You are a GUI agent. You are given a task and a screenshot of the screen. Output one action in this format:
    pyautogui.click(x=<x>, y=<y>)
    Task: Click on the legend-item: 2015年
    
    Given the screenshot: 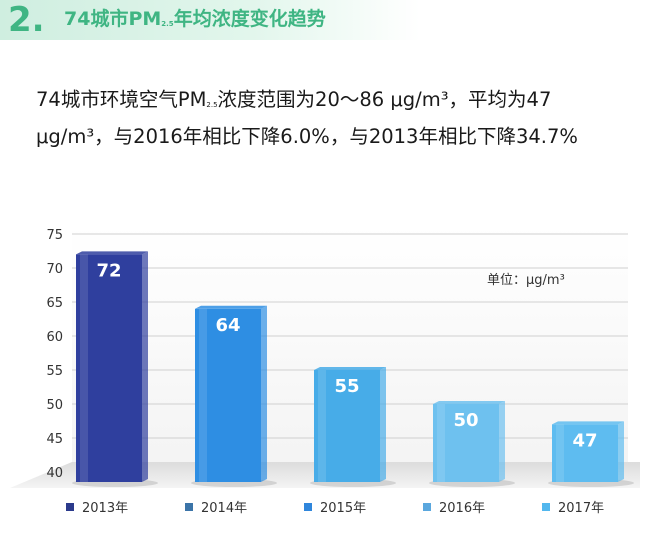 What is the action you would take?
    pyautogui.click(x=335, y=508)
    